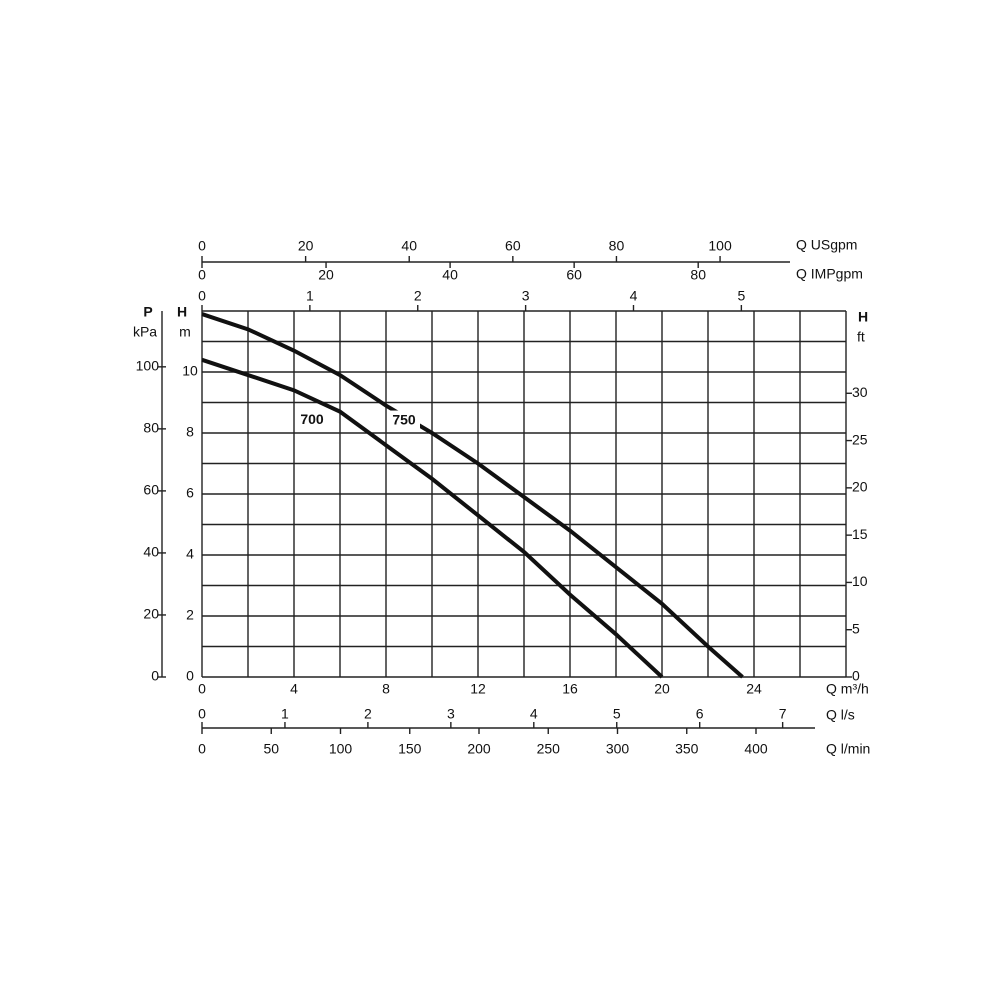 The image size is (1000, 1000). Describe the element at coordinates (190, 371) in the screenshot. I see `y-tick-label: 10` at that location.